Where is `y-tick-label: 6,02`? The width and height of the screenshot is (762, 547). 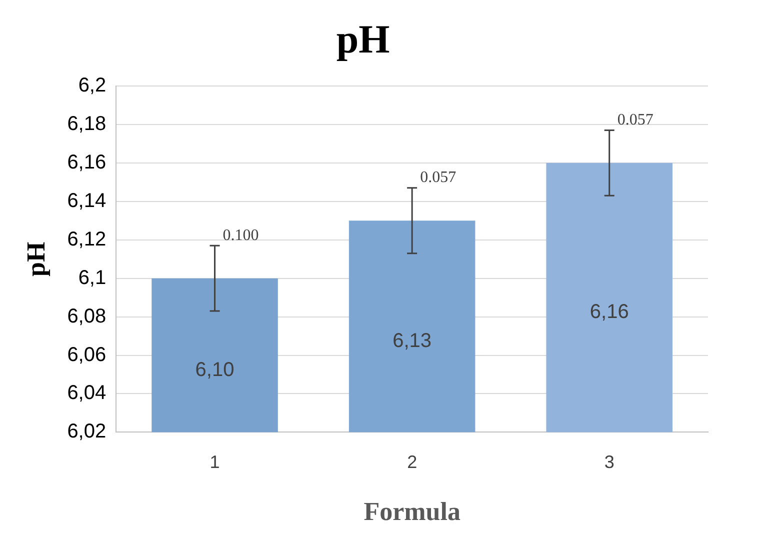 y-tick-label: 6,02 is located at coordinates (86, 431).